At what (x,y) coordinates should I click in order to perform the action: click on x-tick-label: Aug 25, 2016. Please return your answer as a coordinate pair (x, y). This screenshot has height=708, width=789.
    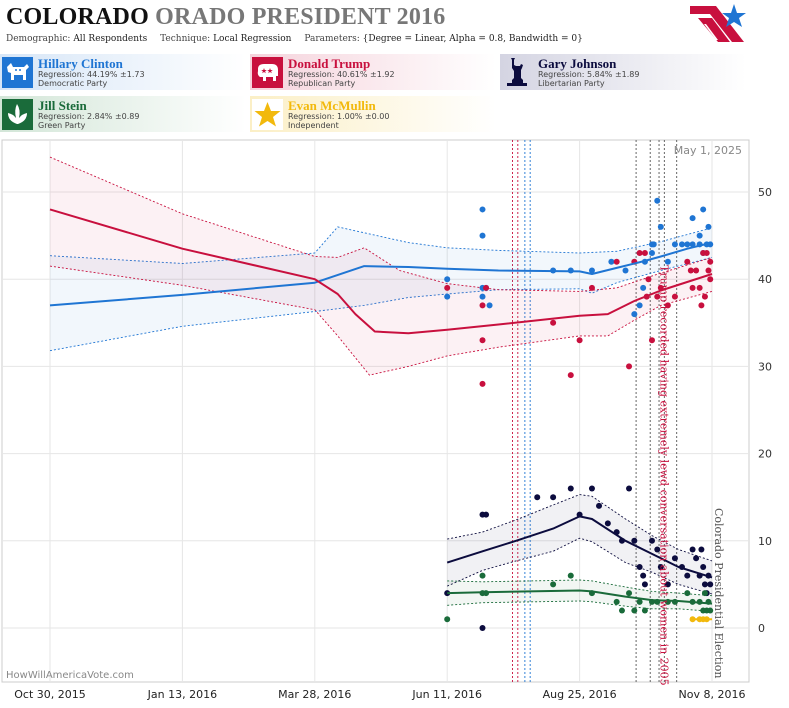
    Looking at the image, I should click on (580, 694).